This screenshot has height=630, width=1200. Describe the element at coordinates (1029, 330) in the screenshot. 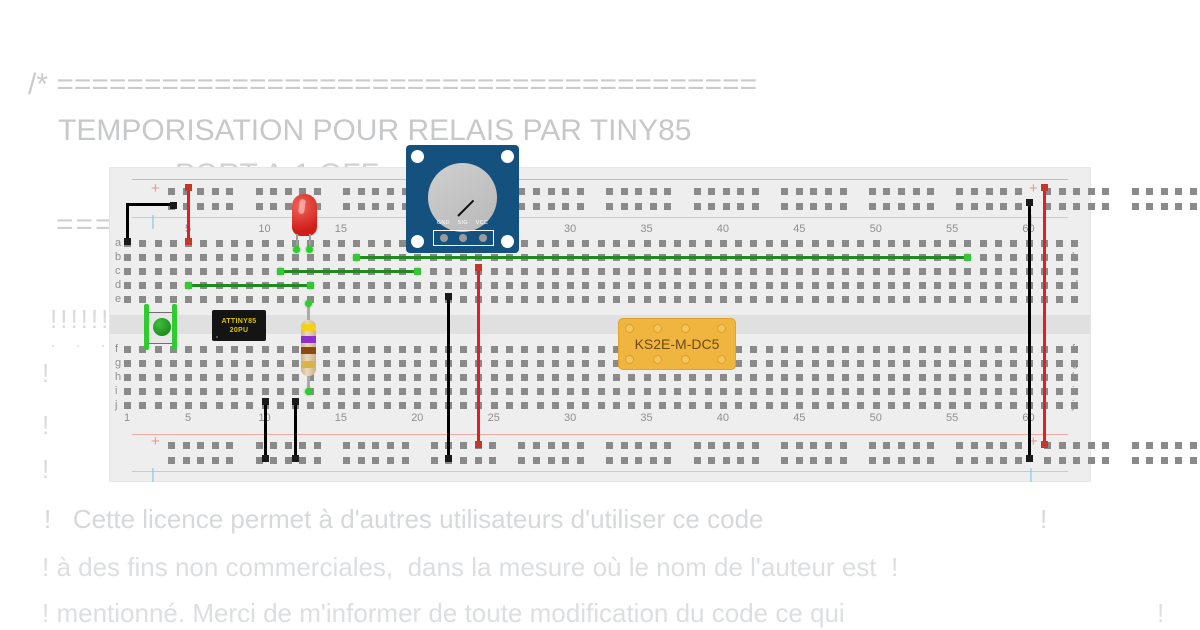

I see `wire-black-col60-full-span` at that location.